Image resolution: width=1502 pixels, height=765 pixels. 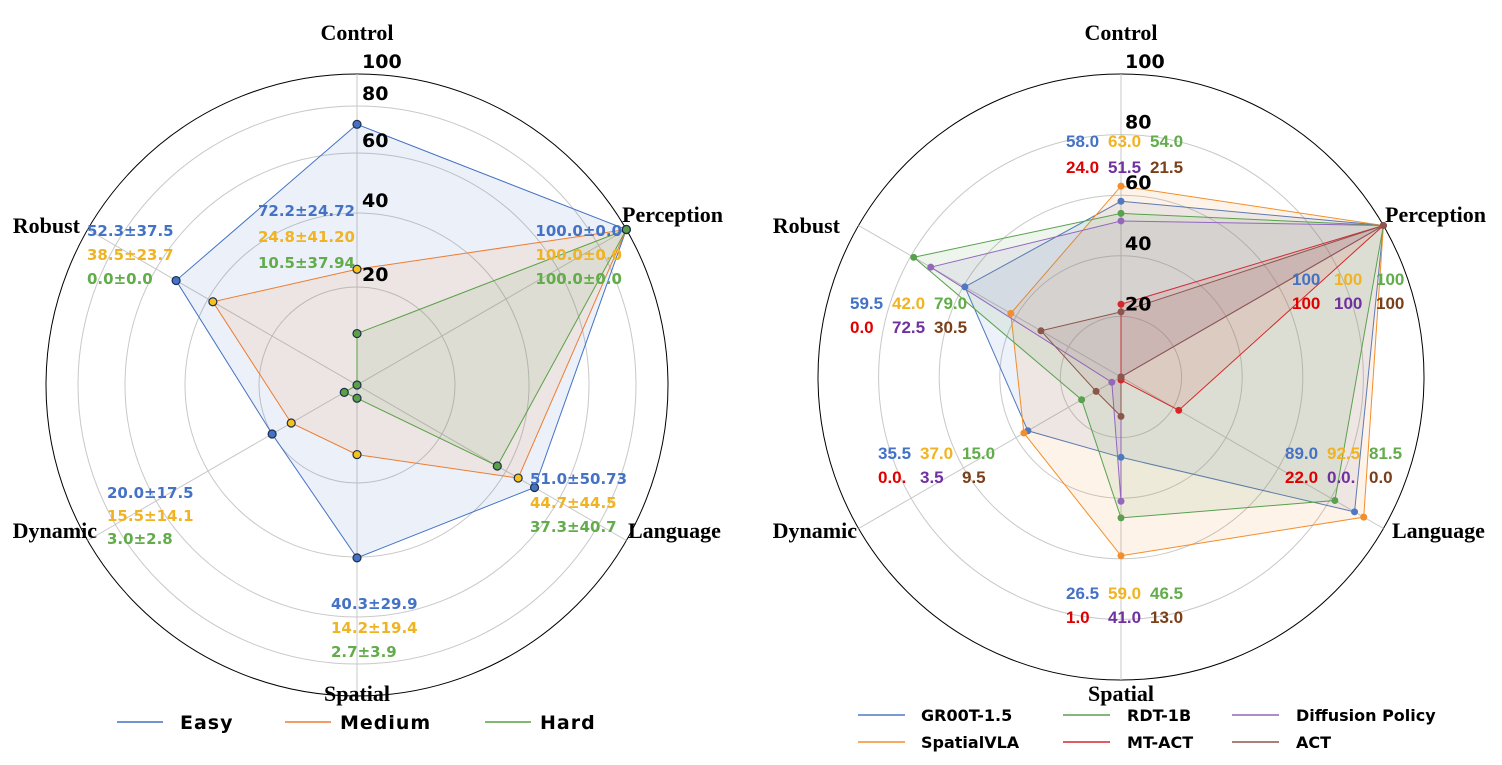 I want to click on data-point-hard-dynamic, so click(x=344, y=392).